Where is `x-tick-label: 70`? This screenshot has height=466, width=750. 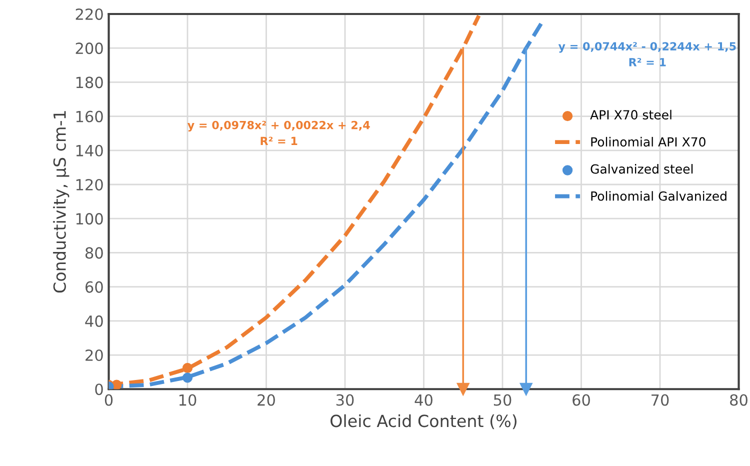
x-tick-label: 70 is located at coordinates (660, 400).